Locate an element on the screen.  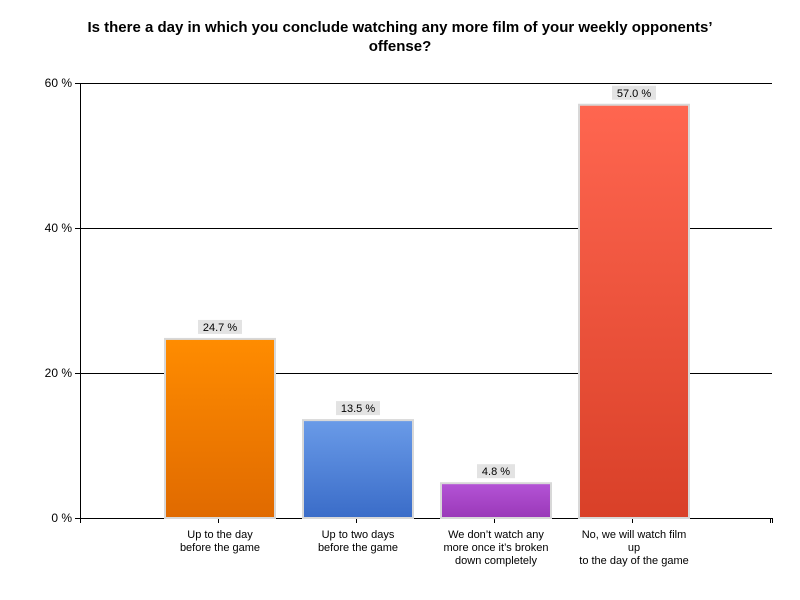
x-tick-label: No, we will watch film is located at coordinates (634, 535).